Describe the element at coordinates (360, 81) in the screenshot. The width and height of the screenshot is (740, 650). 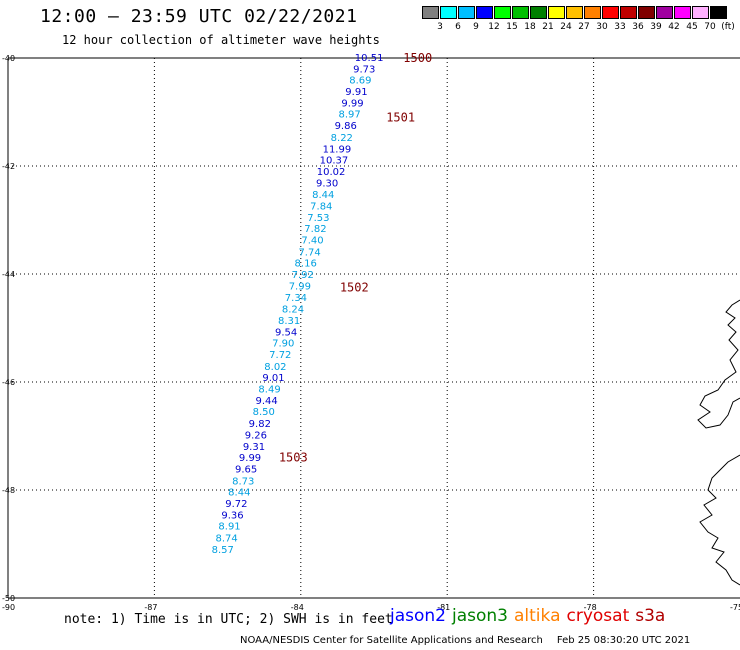
I see `swh-label: 8.69` at that location.